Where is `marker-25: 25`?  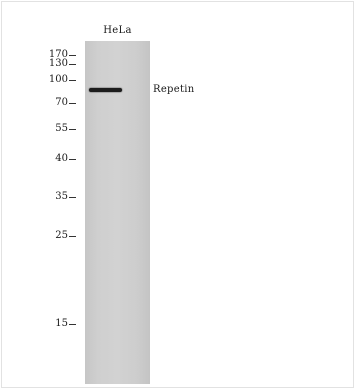
marker-25: 25 is located at coordinates (65, 236).